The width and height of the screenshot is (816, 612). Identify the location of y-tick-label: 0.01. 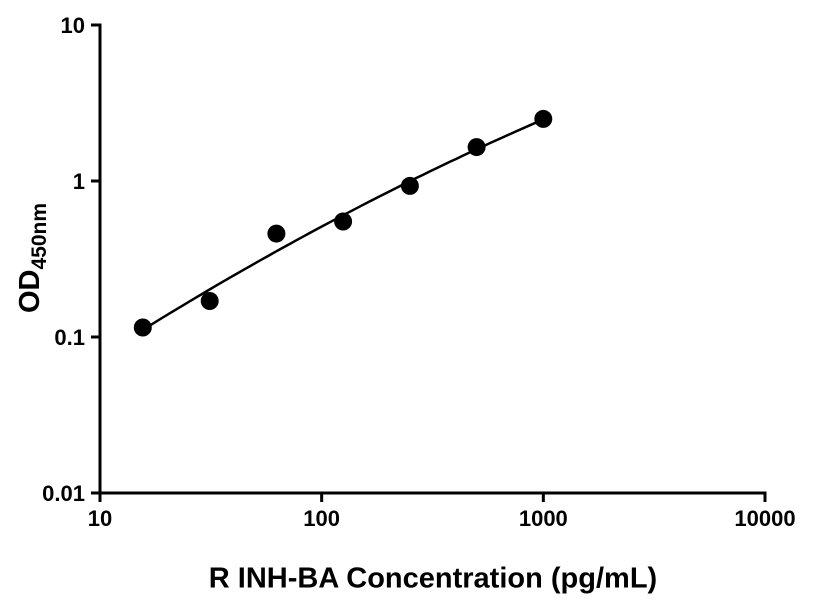
(63, 493).